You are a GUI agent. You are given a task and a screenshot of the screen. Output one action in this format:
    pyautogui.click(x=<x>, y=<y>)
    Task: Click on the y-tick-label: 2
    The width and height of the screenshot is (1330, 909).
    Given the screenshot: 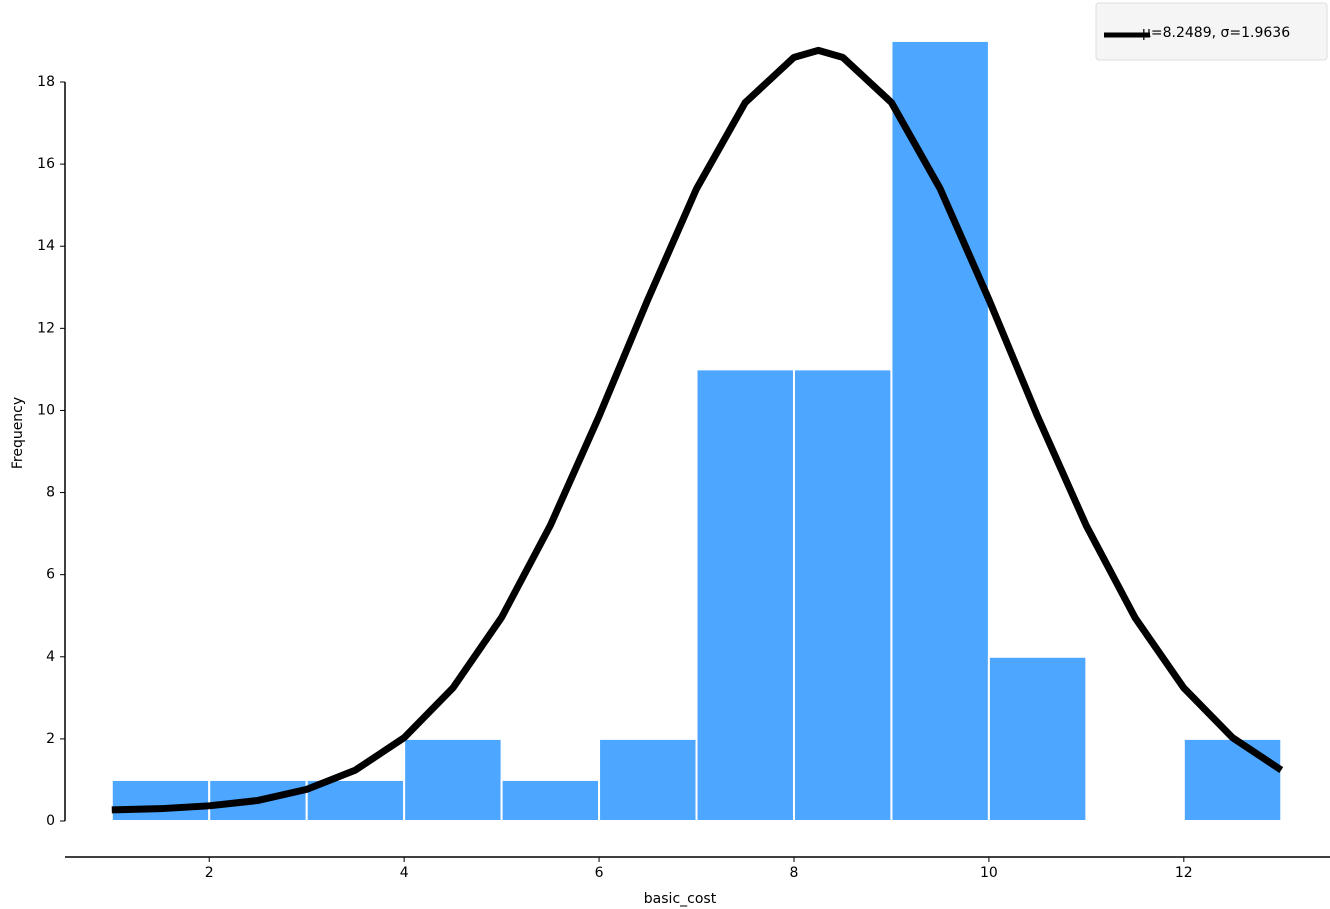 What is the action you would take?
    pyautogui.click(x=50, y=739)
    